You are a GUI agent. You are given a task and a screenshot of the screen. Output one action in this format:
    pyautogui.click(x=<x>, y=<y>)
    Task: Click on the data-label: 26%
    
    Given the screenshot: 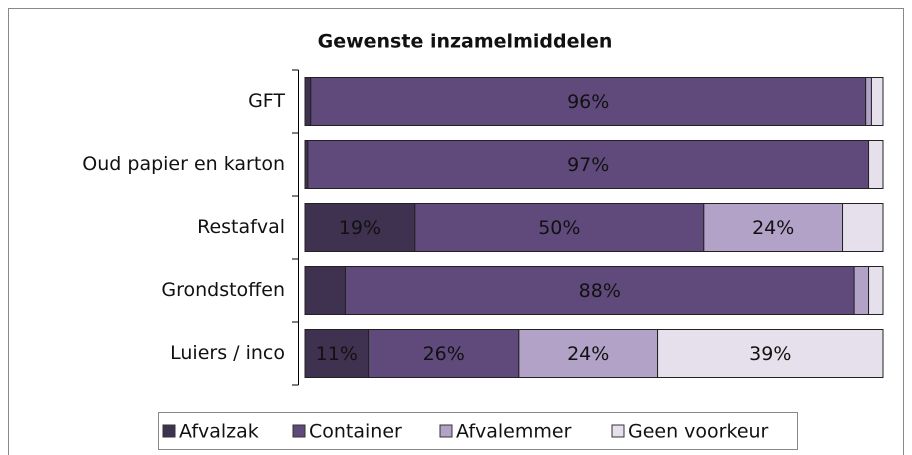 What is the action you would take?
    pyautogui.click(x=444, y=354)
    